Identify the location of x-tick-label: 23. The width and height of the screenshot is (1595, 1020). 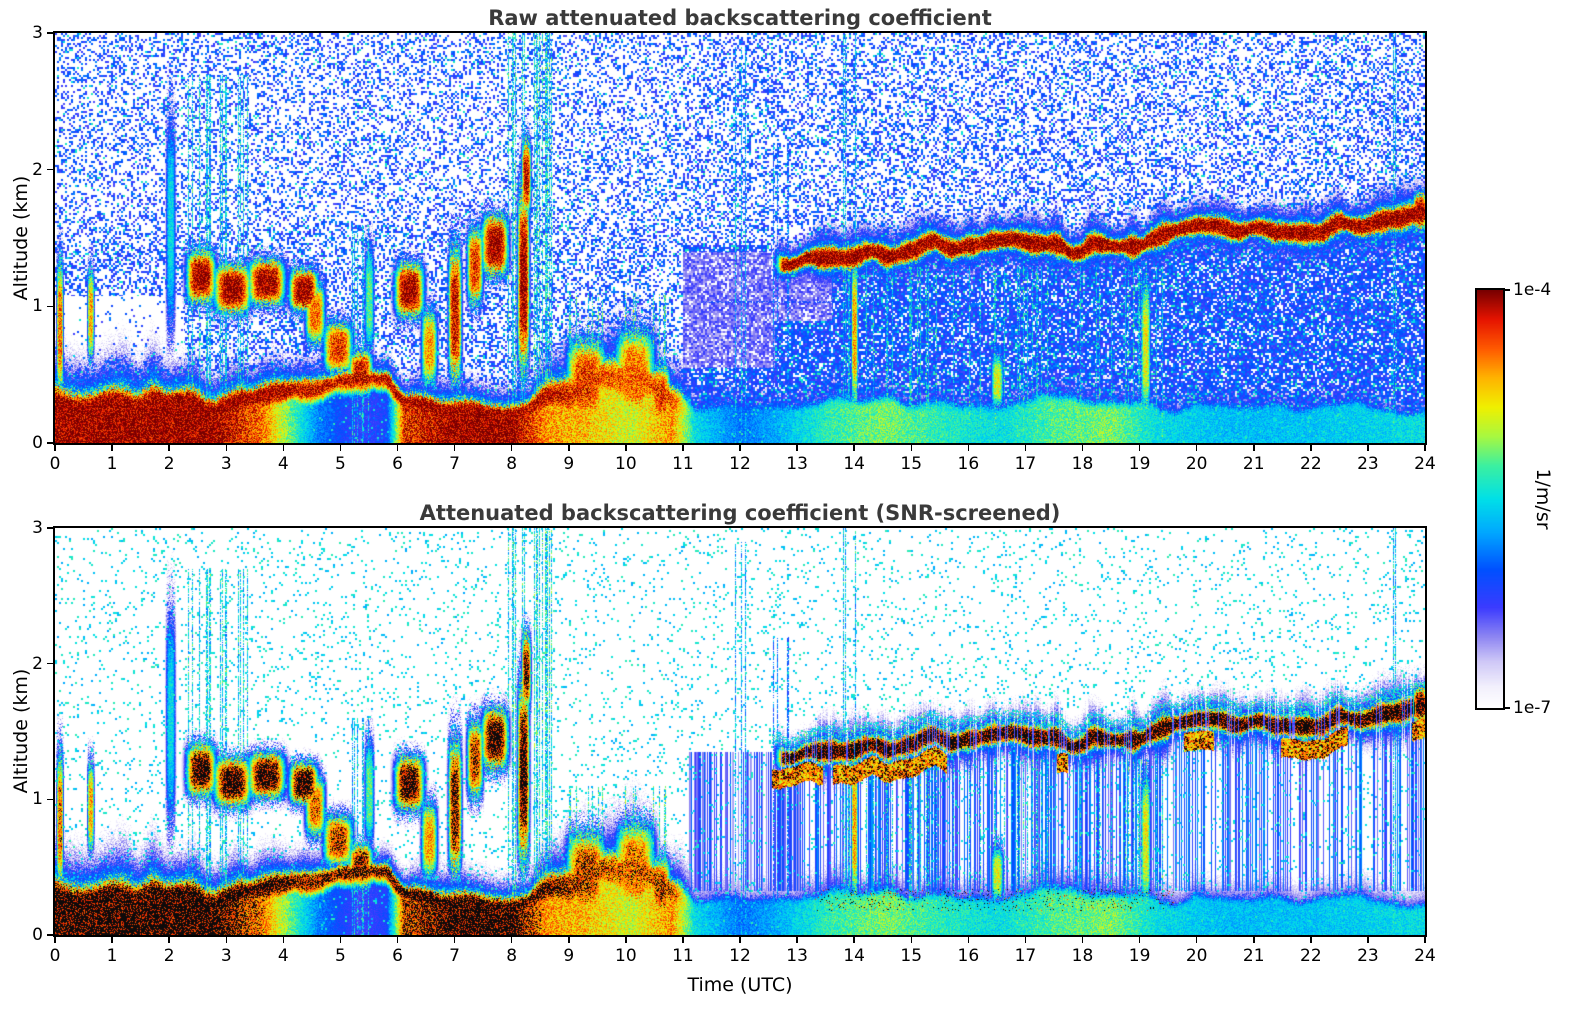
(1368, 956).